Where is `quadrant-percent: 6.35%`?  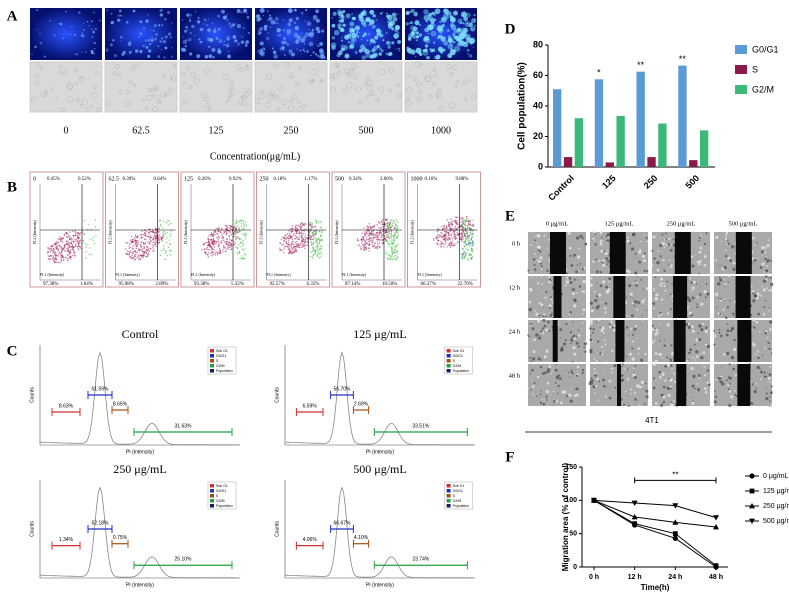 quadrant-percent: 6.35% is located at coordinates (313, 284).